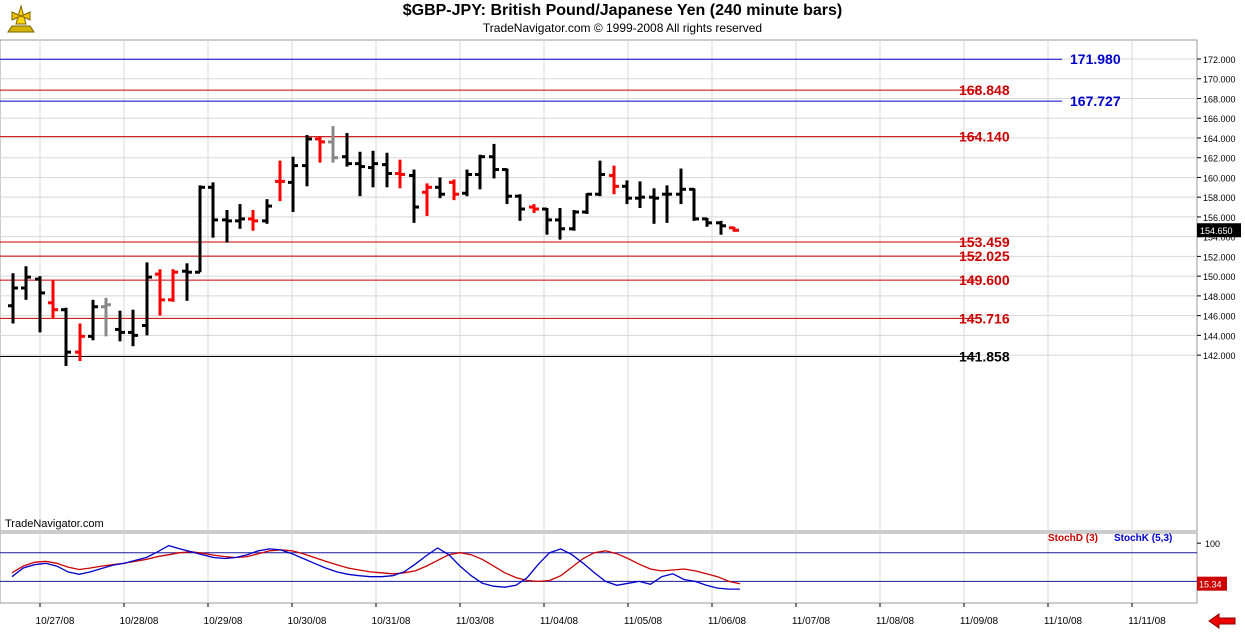 The image size is (1245, 634). What do you see at coordinates (1219, 257) in the screenshot?
I see `y-tick-label: 152.000` at bounding box center [1219, 257].